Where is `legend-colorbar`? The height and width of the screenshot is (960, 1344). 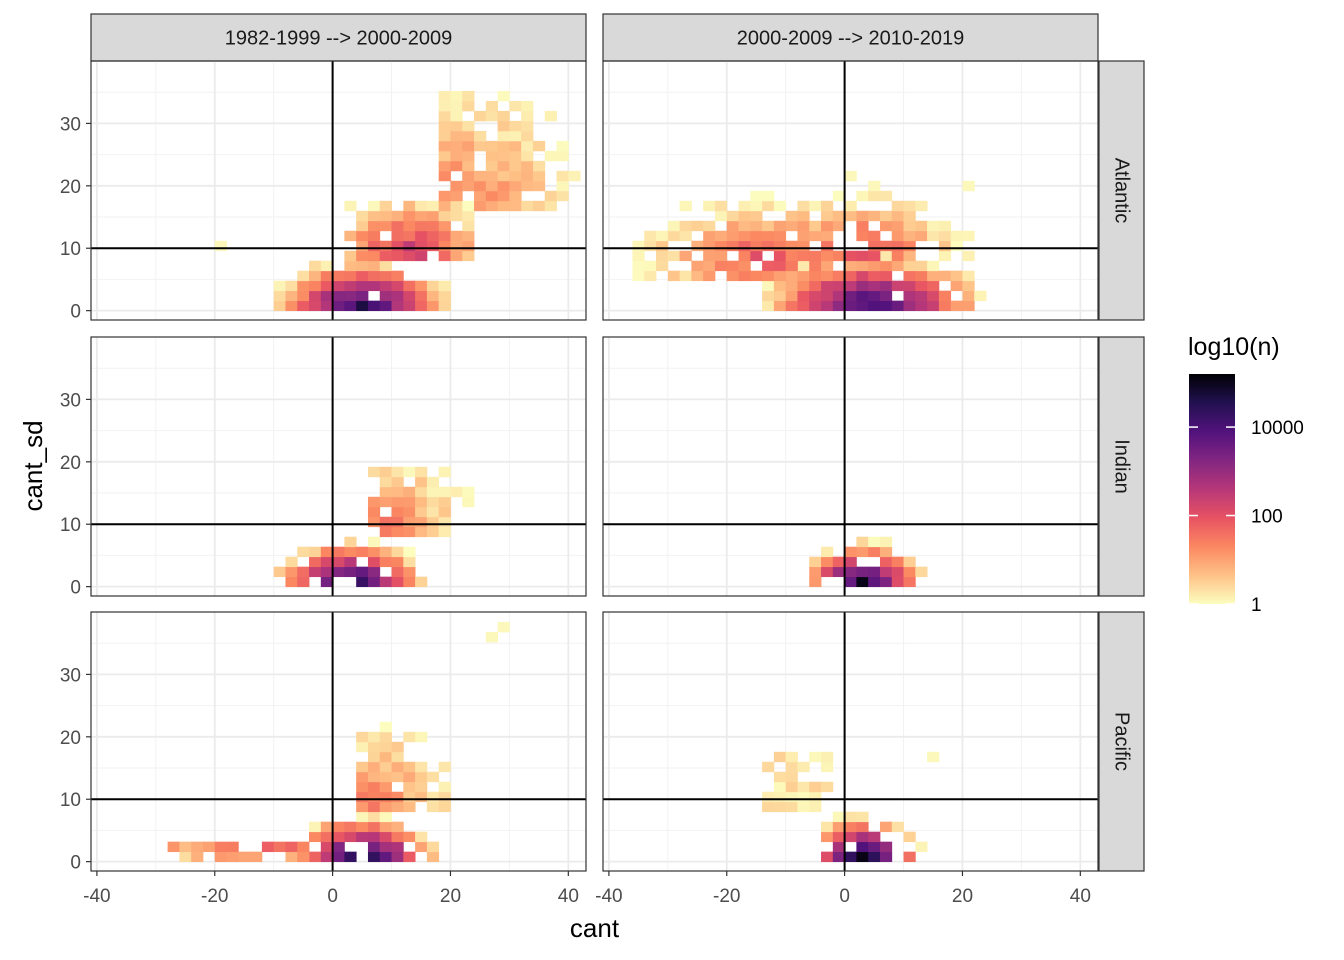 legend-colorbar is located at coordinates (1212, 489).